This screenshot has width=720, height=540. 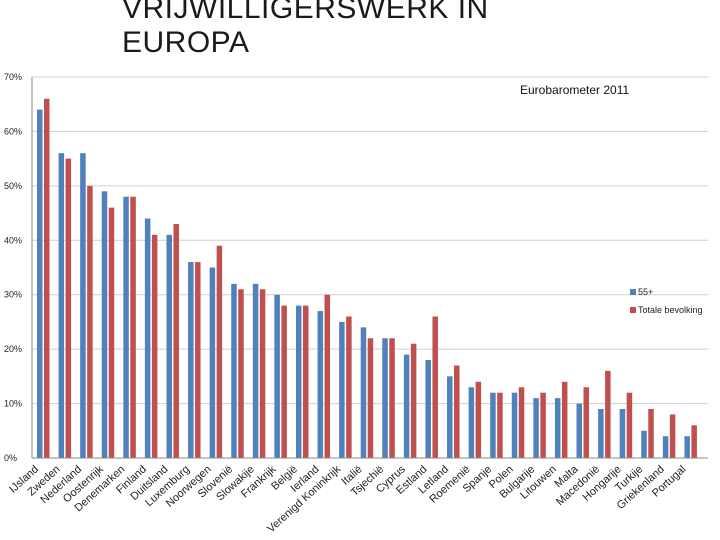 I want to click on page-title: VRIJWILLIGERSWERK IN EUROPA, so click(x=305, y=30).